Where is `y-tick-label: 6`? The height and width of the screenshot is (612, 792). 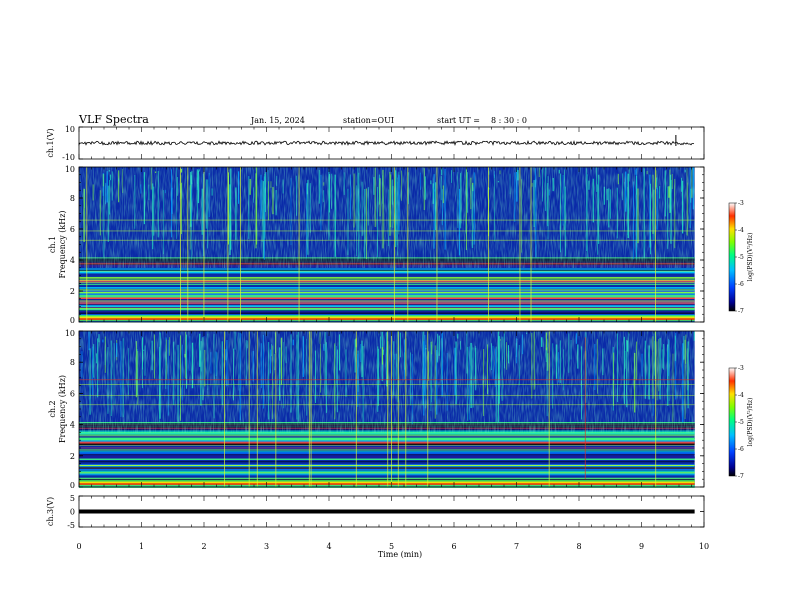 y-tick-label: 6 is located at coordinates (72, 393).